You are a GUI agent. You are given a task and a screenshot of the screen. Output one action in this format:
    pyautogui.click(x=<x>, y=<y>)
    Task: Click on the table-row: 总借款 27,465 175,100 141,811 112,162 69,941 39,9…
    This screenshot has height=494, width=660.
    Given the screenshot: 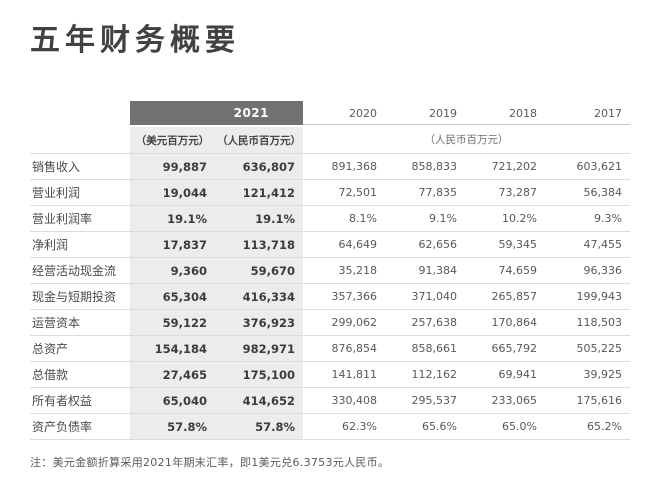 What is the action you would take?
    pyautogui.click(x=330, y=374)
    